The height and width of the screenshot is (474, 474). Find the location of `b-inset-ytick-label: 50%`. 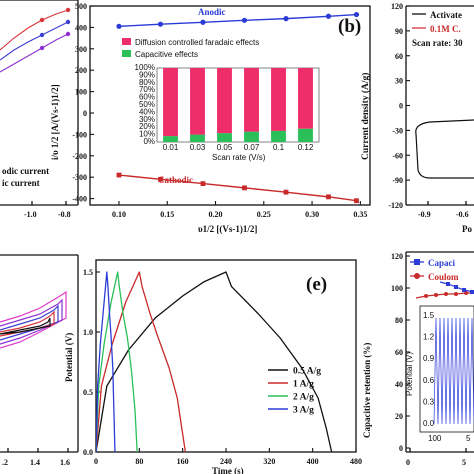

b-inset-ytick-label: 50% is located at coordinates (147, 104).